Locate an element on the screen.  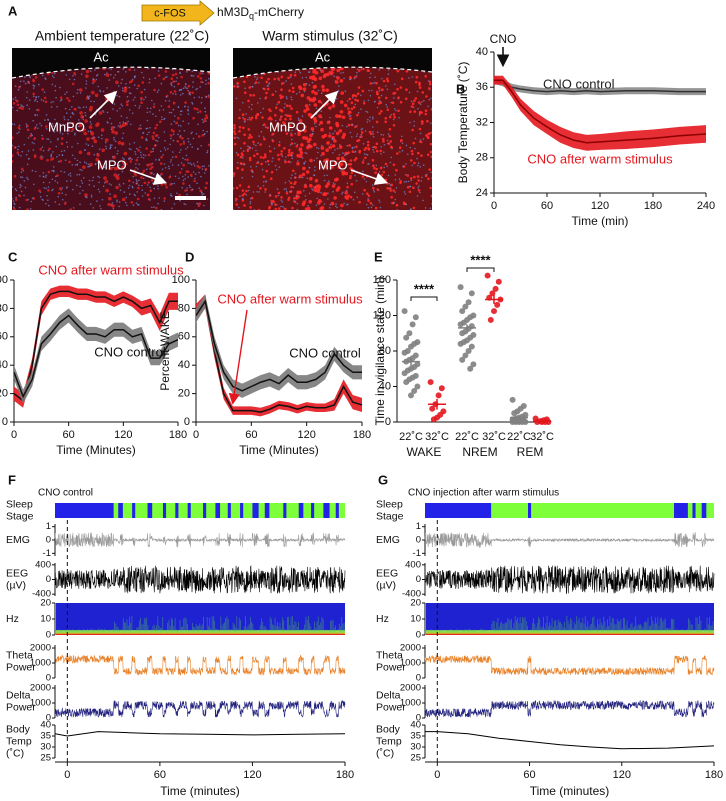
stage-segment is located at coordinates (313, 510).